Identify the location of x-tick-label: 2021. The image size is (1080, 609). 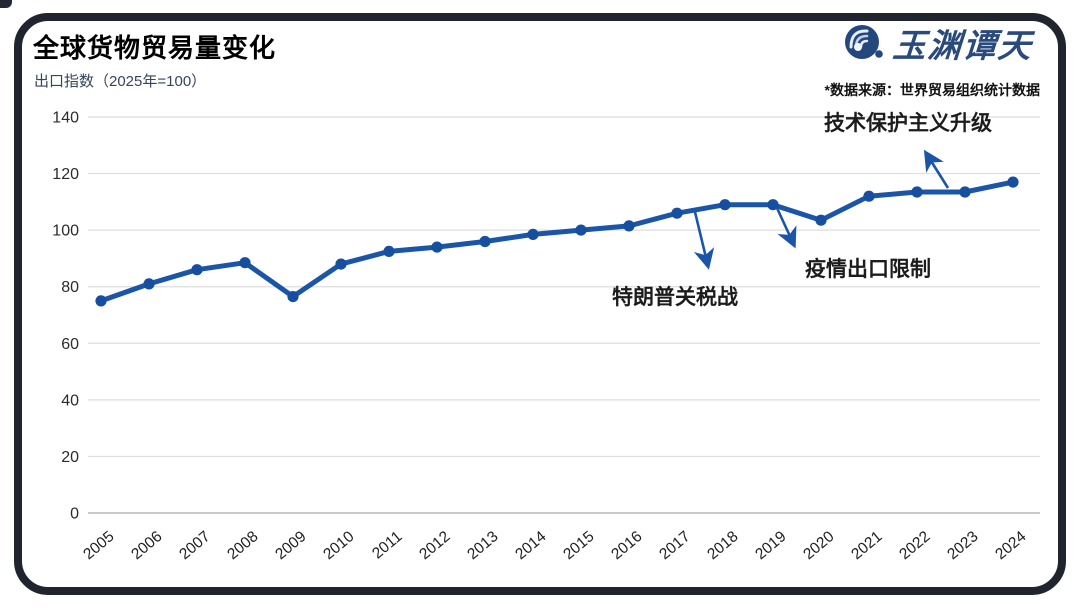
(866, 545).